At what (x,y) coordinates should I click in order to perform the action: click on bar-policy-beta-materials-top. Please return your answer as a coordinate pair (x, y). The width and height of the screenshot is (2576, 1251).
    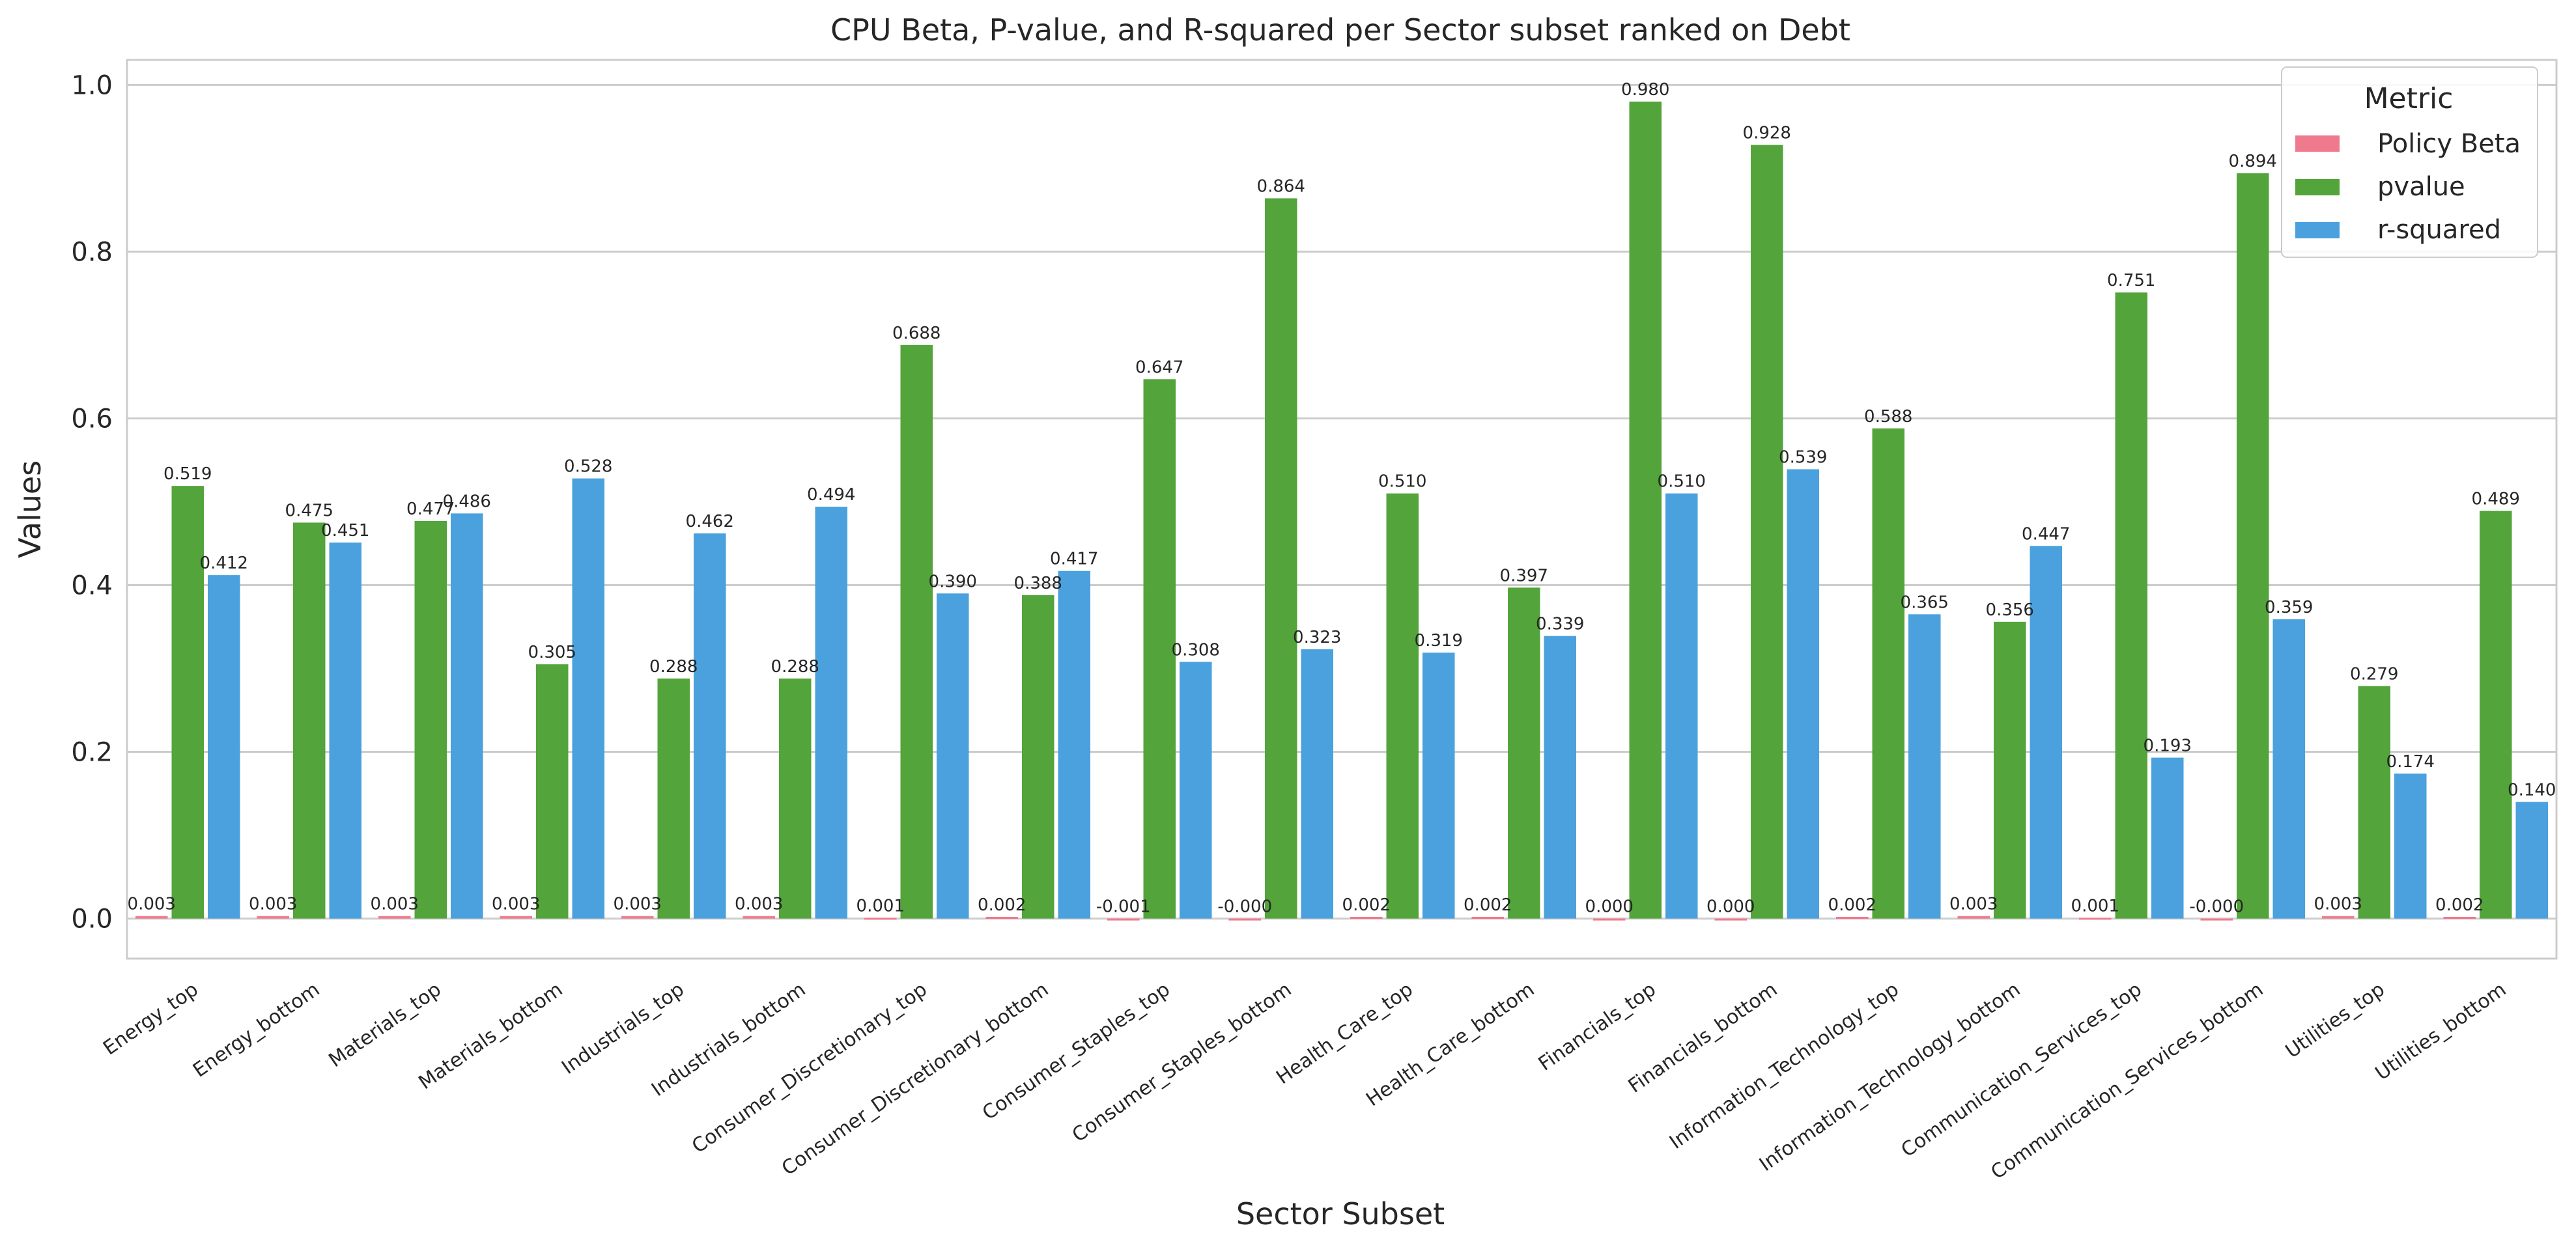
    Looking at the image, I should click on (394, 917).